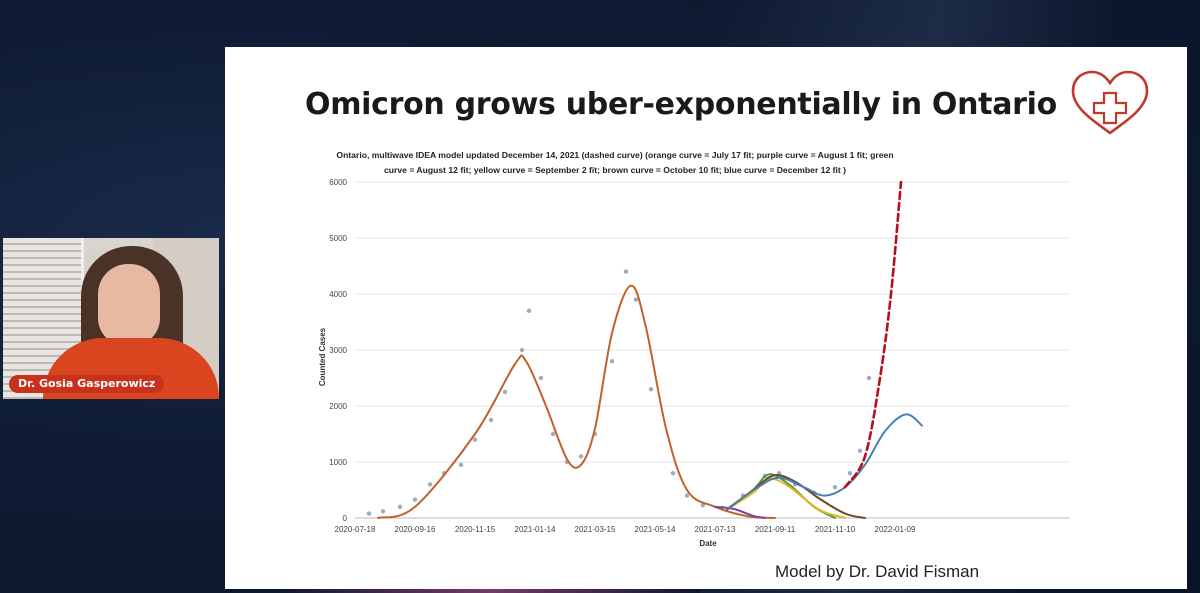 The height and width of the screenshot is (593, 1200). Describe the element at coordinates (708, 543) in the screenshot. I see `x-axis-label: Date` at that location.